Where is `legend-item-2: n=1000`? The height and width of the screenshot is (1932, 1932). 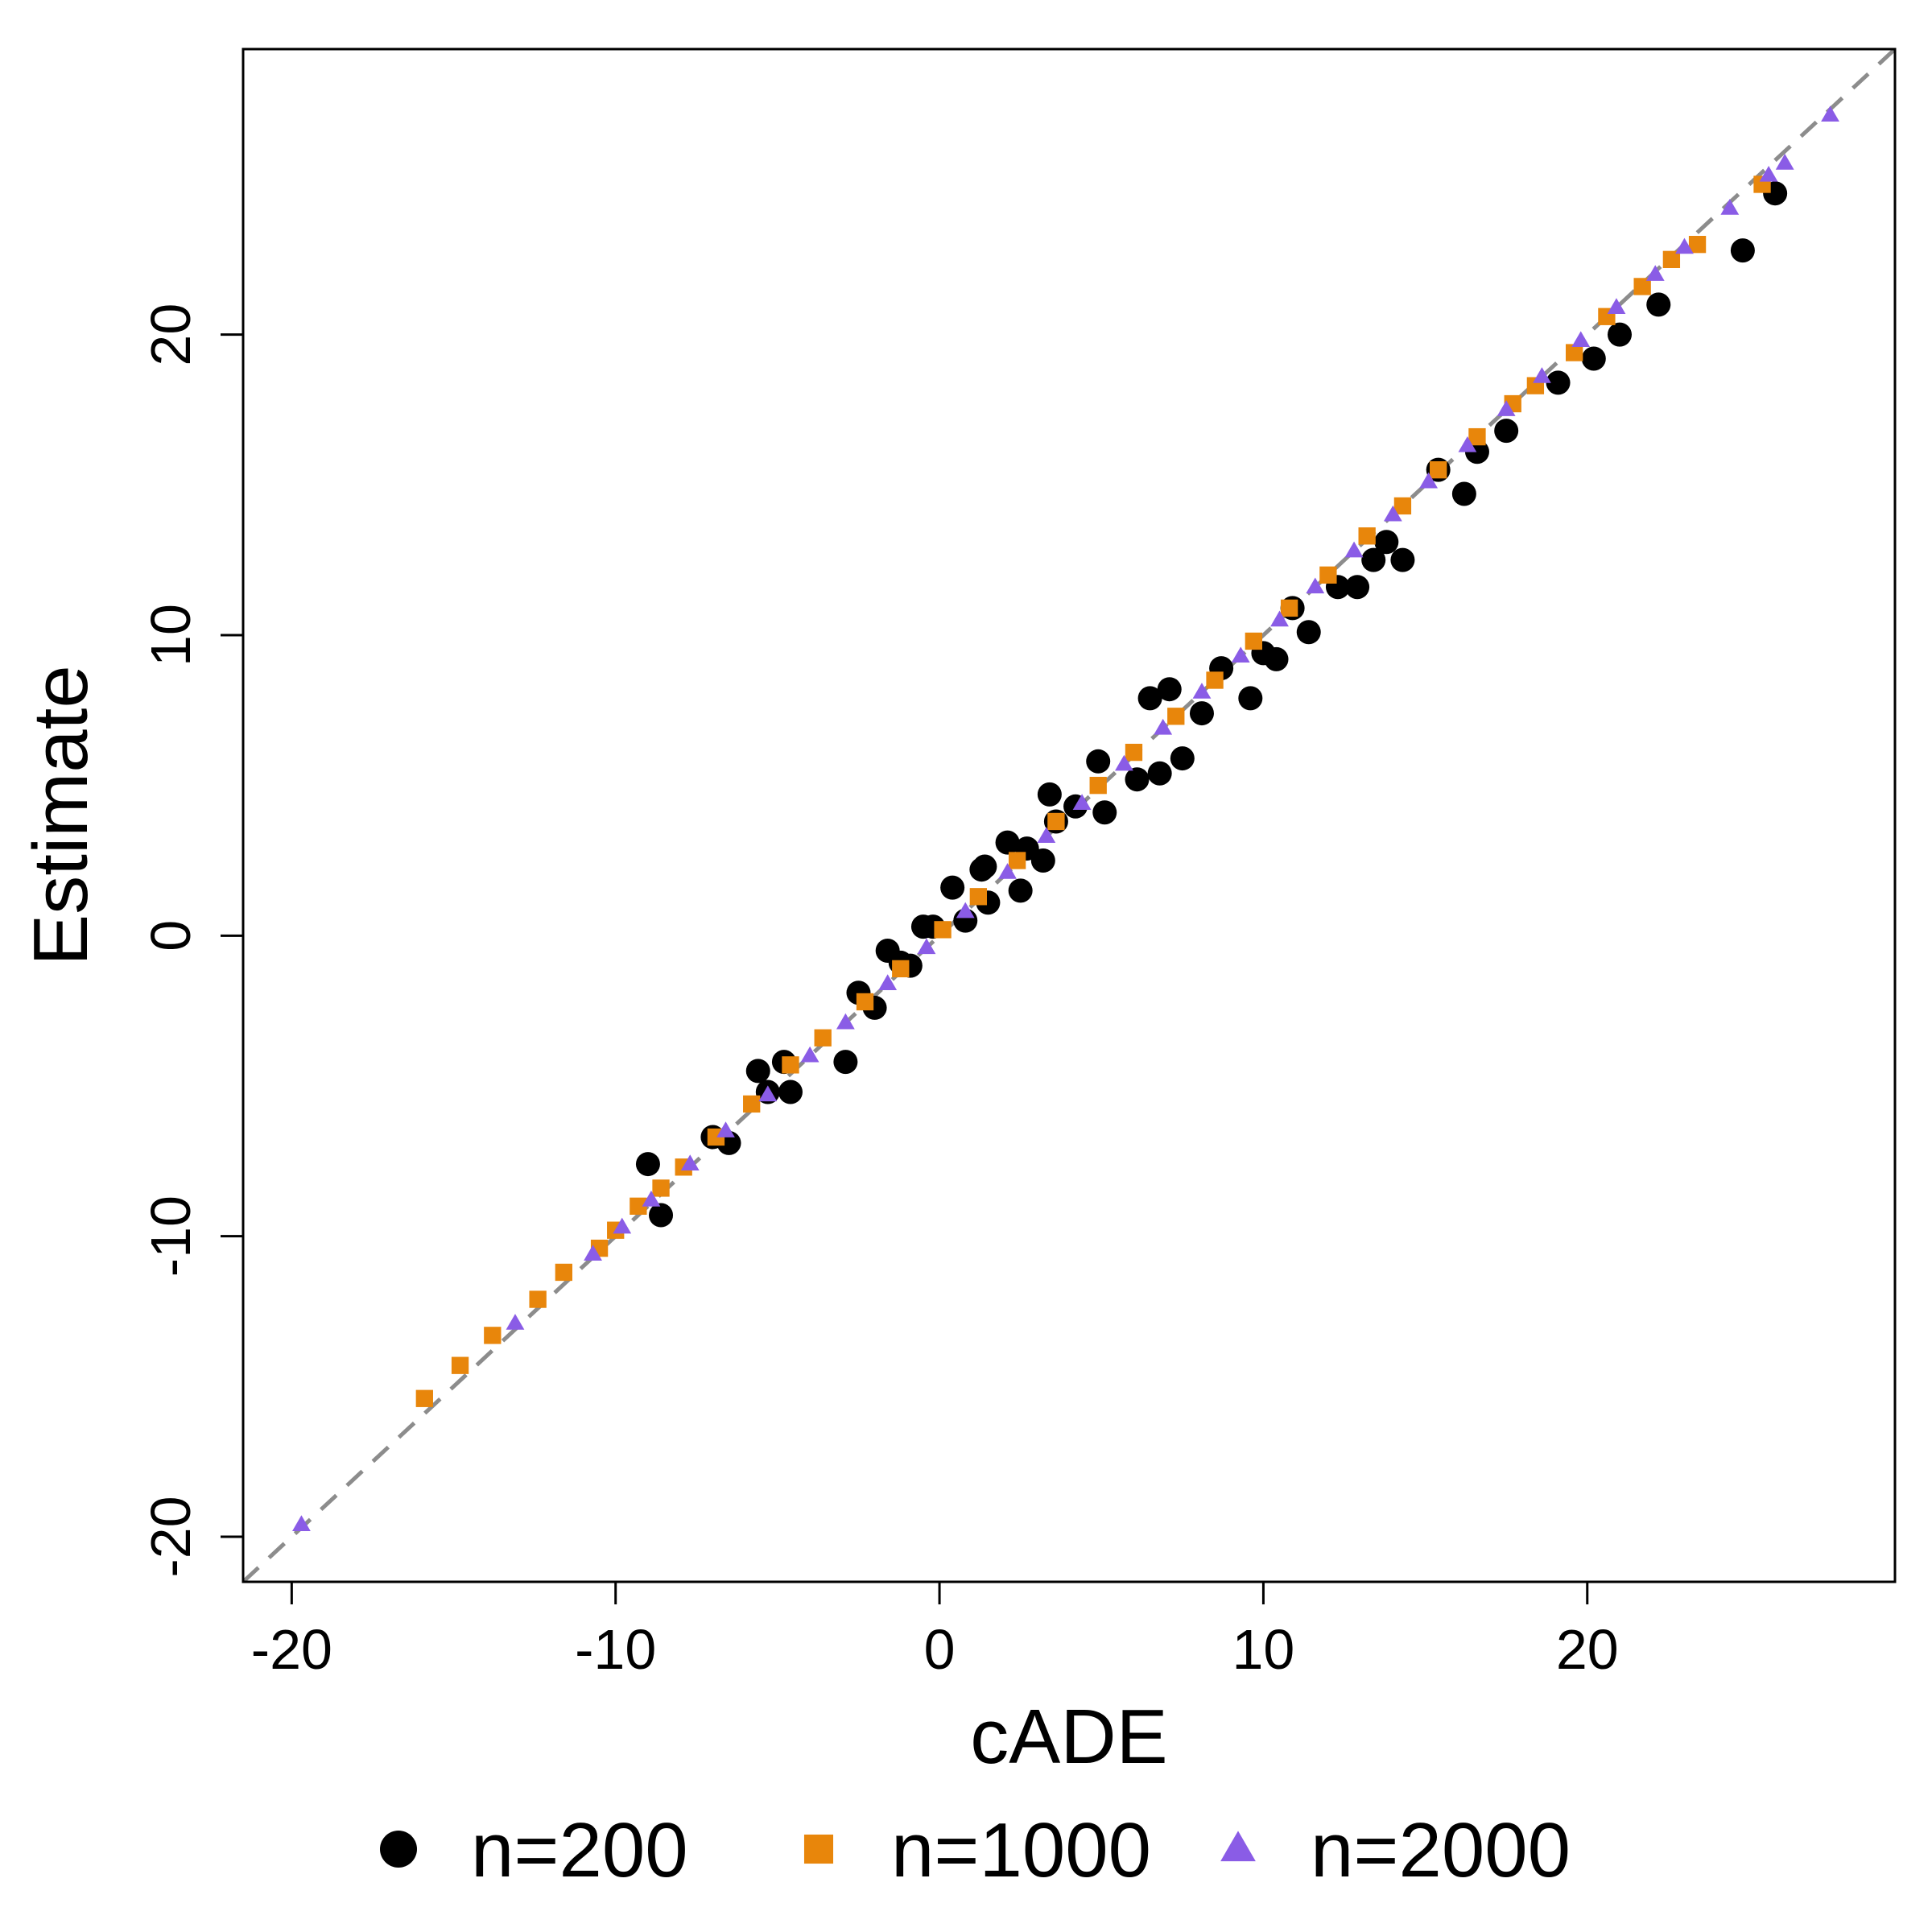
legend-item-2: n=1000 is located at coordinates (977, 1850).